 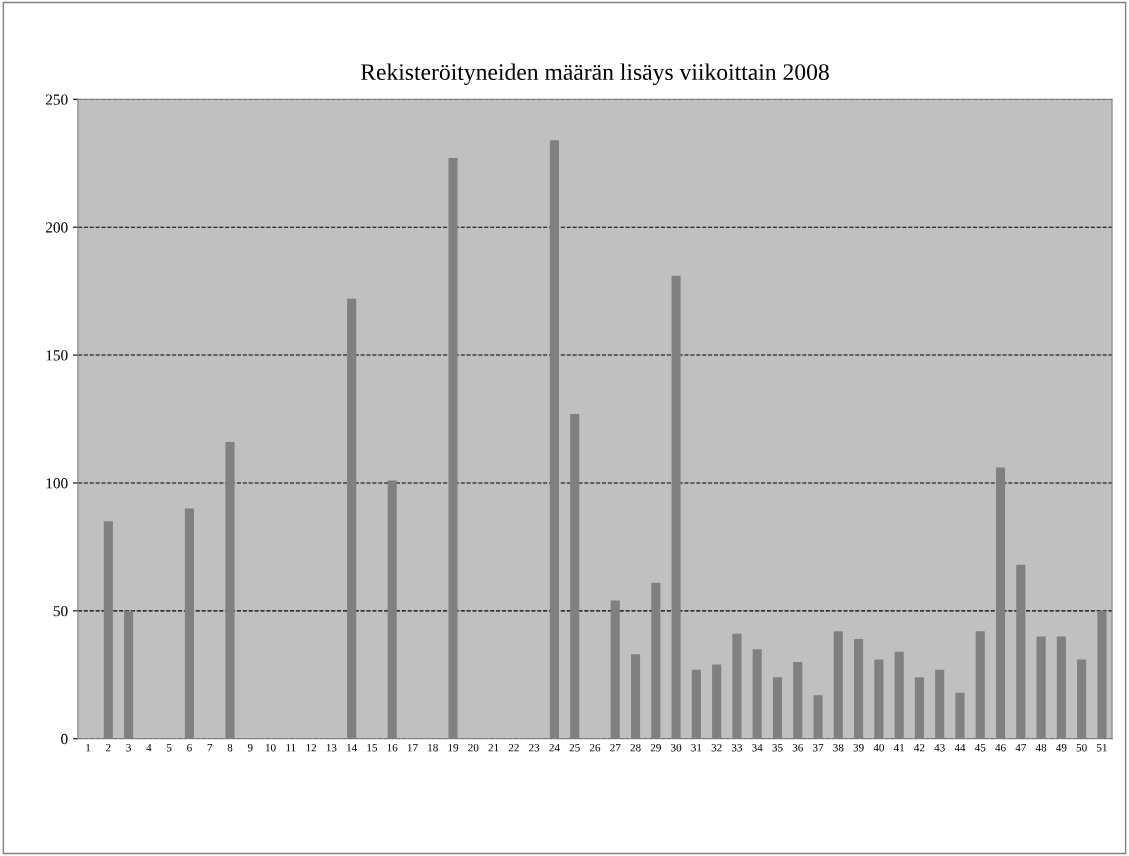 What do you see at coordinates (960, 747) in the screenshot?
I see `x-tick-label: 44` at bounding box center [960, 747].